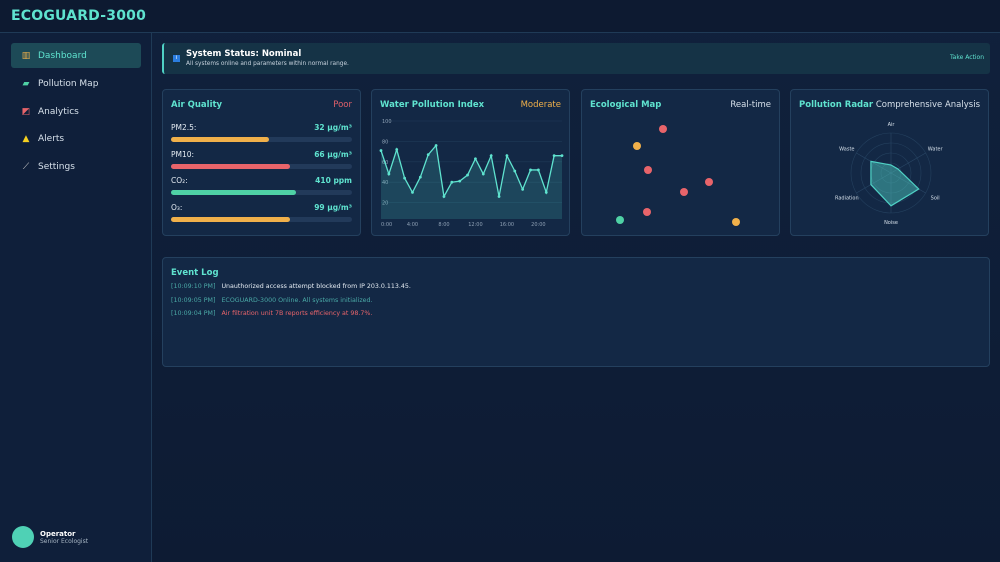 This screenshot has height=562, width=1000. What do you see at coordinates (193, 313) in the screenshot?
I see `log-time: [10:09:04 PM]` at bounding box center [193, 313].